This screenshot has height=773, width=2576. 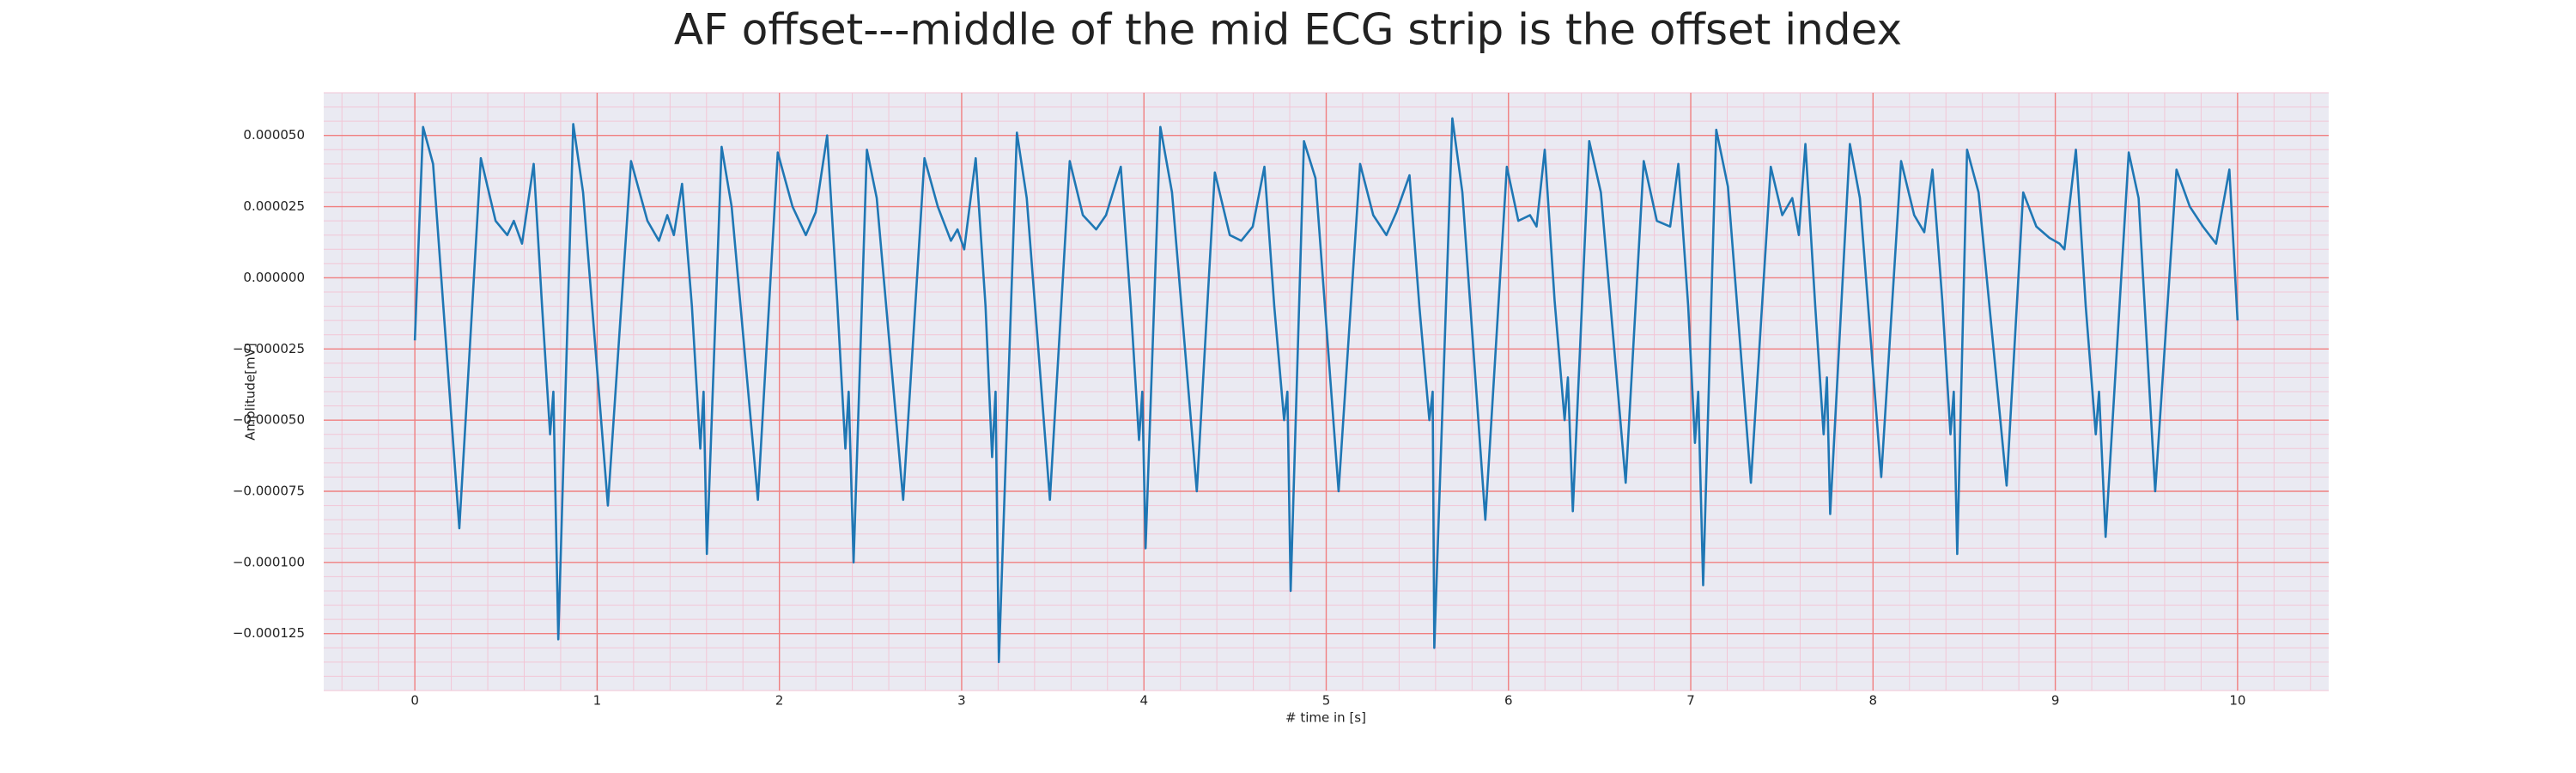 I want to click on x-tick-label: 2, so click(x=779, y=701).